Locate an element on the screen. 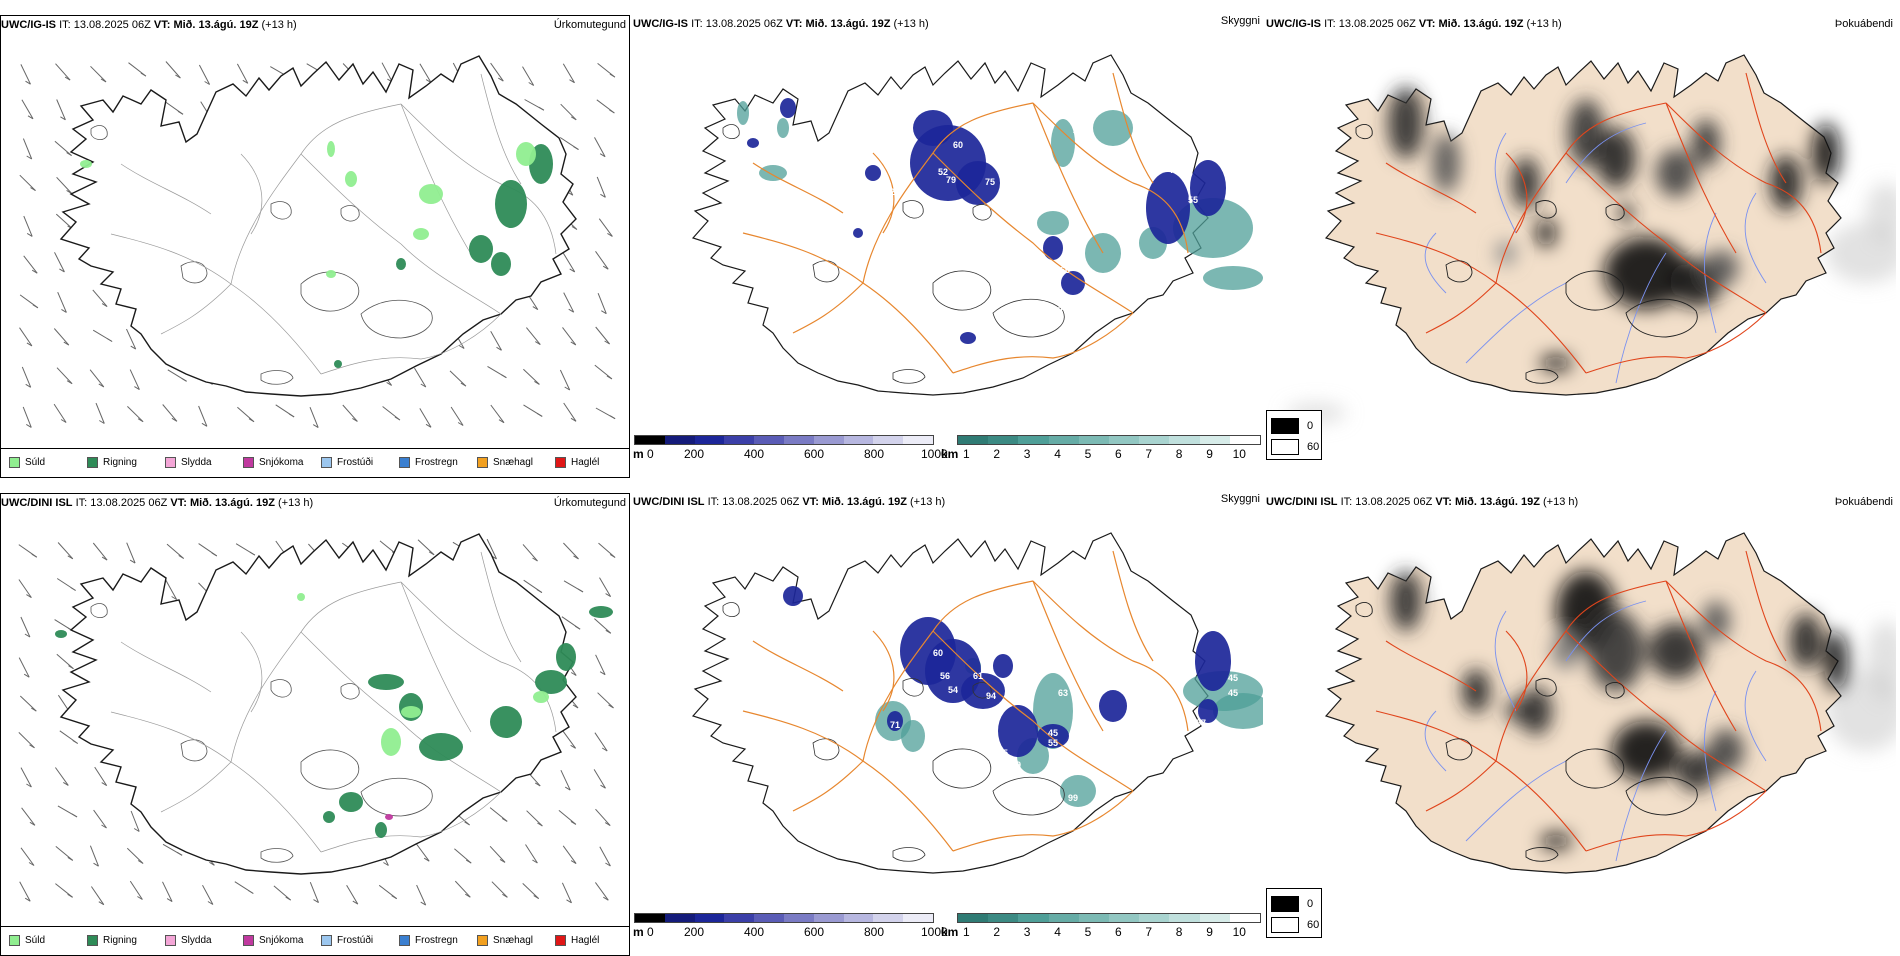 The image size is (1900, 956). fog-legend-dark-swatch is located at coordinates (1285, 426).